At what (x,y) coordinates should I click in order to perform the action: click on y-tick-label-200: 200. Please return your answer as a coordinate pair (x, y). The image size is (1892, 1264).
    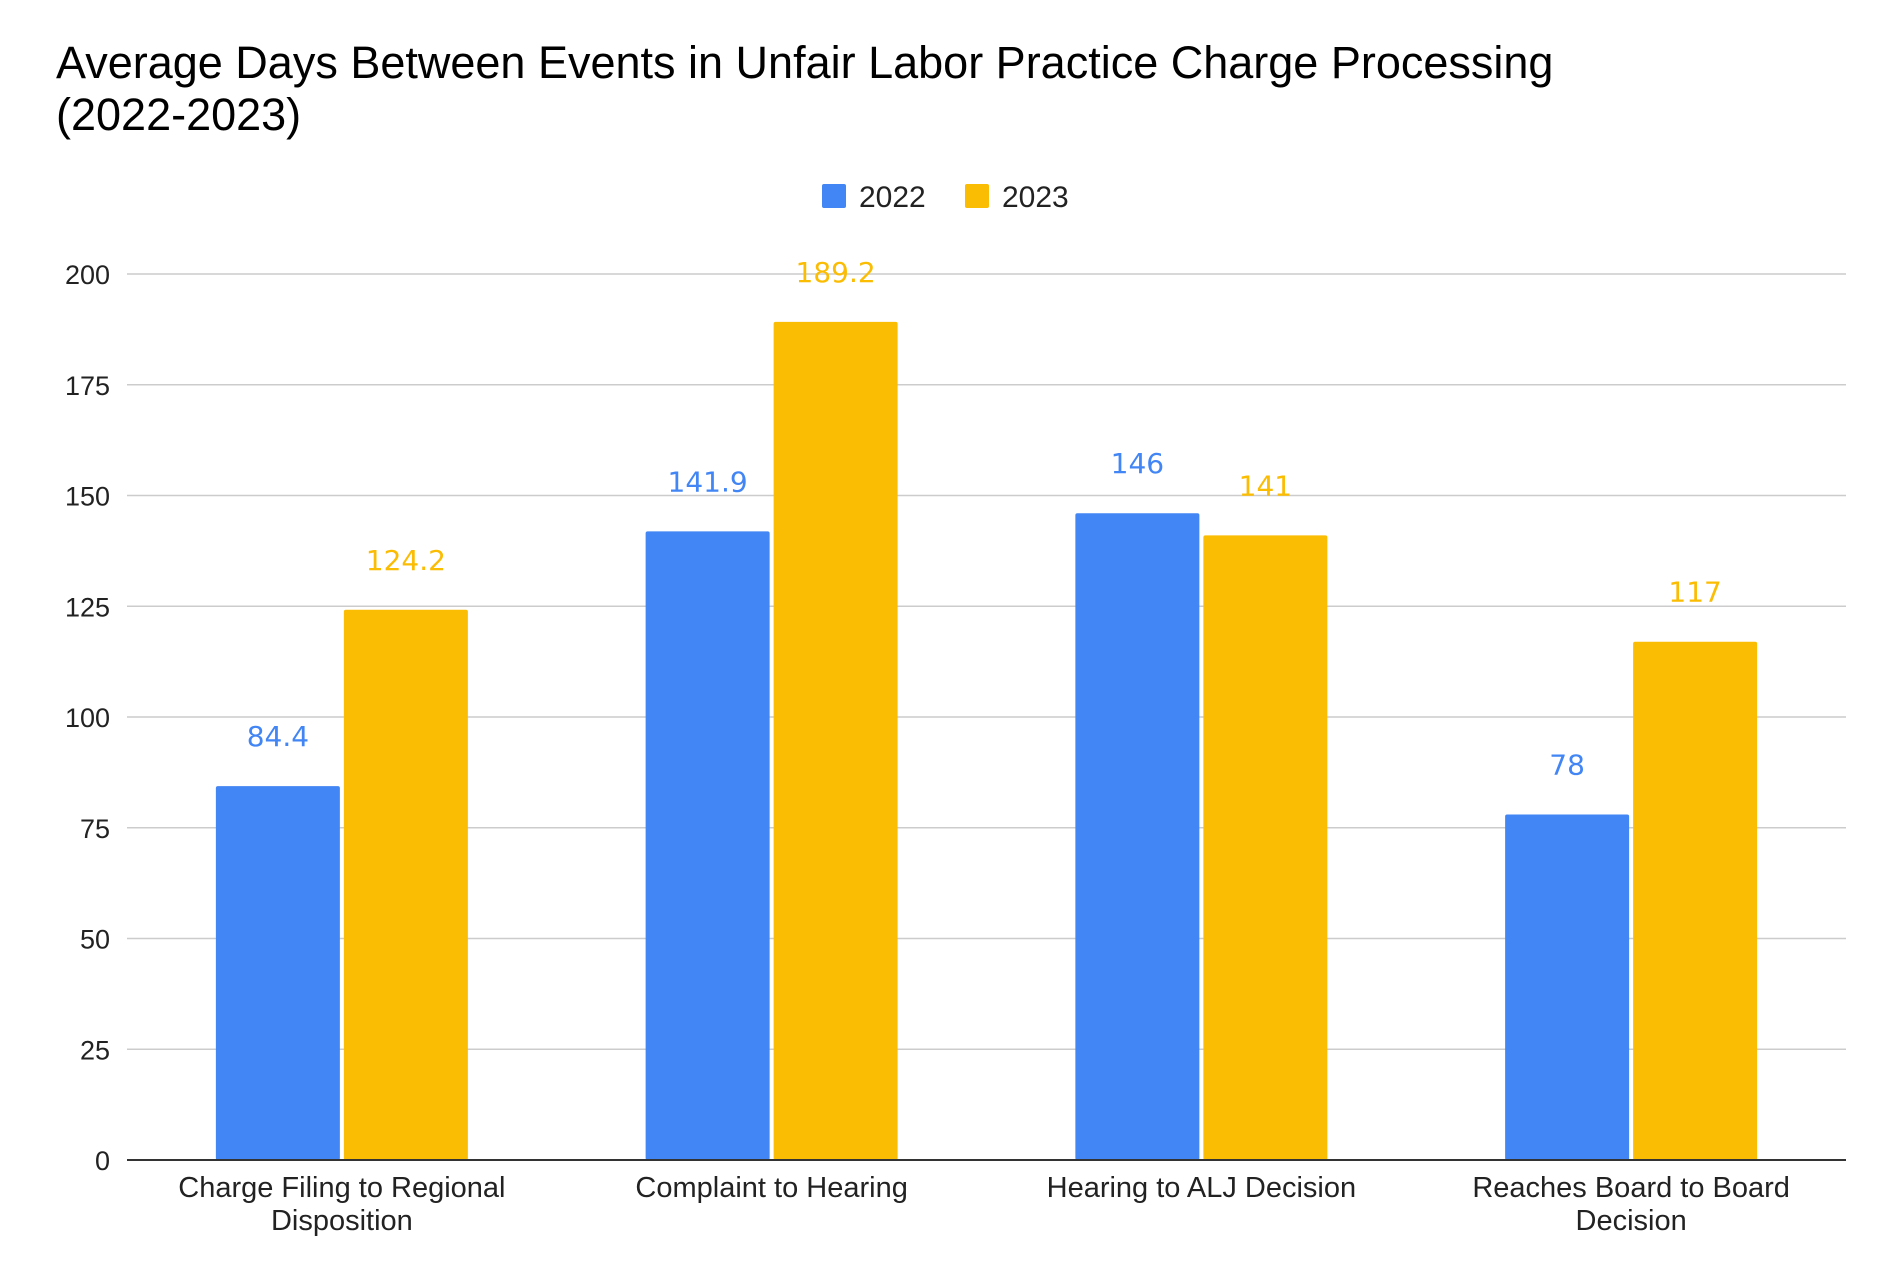
    Looking at the image, I should click on (87, 275).